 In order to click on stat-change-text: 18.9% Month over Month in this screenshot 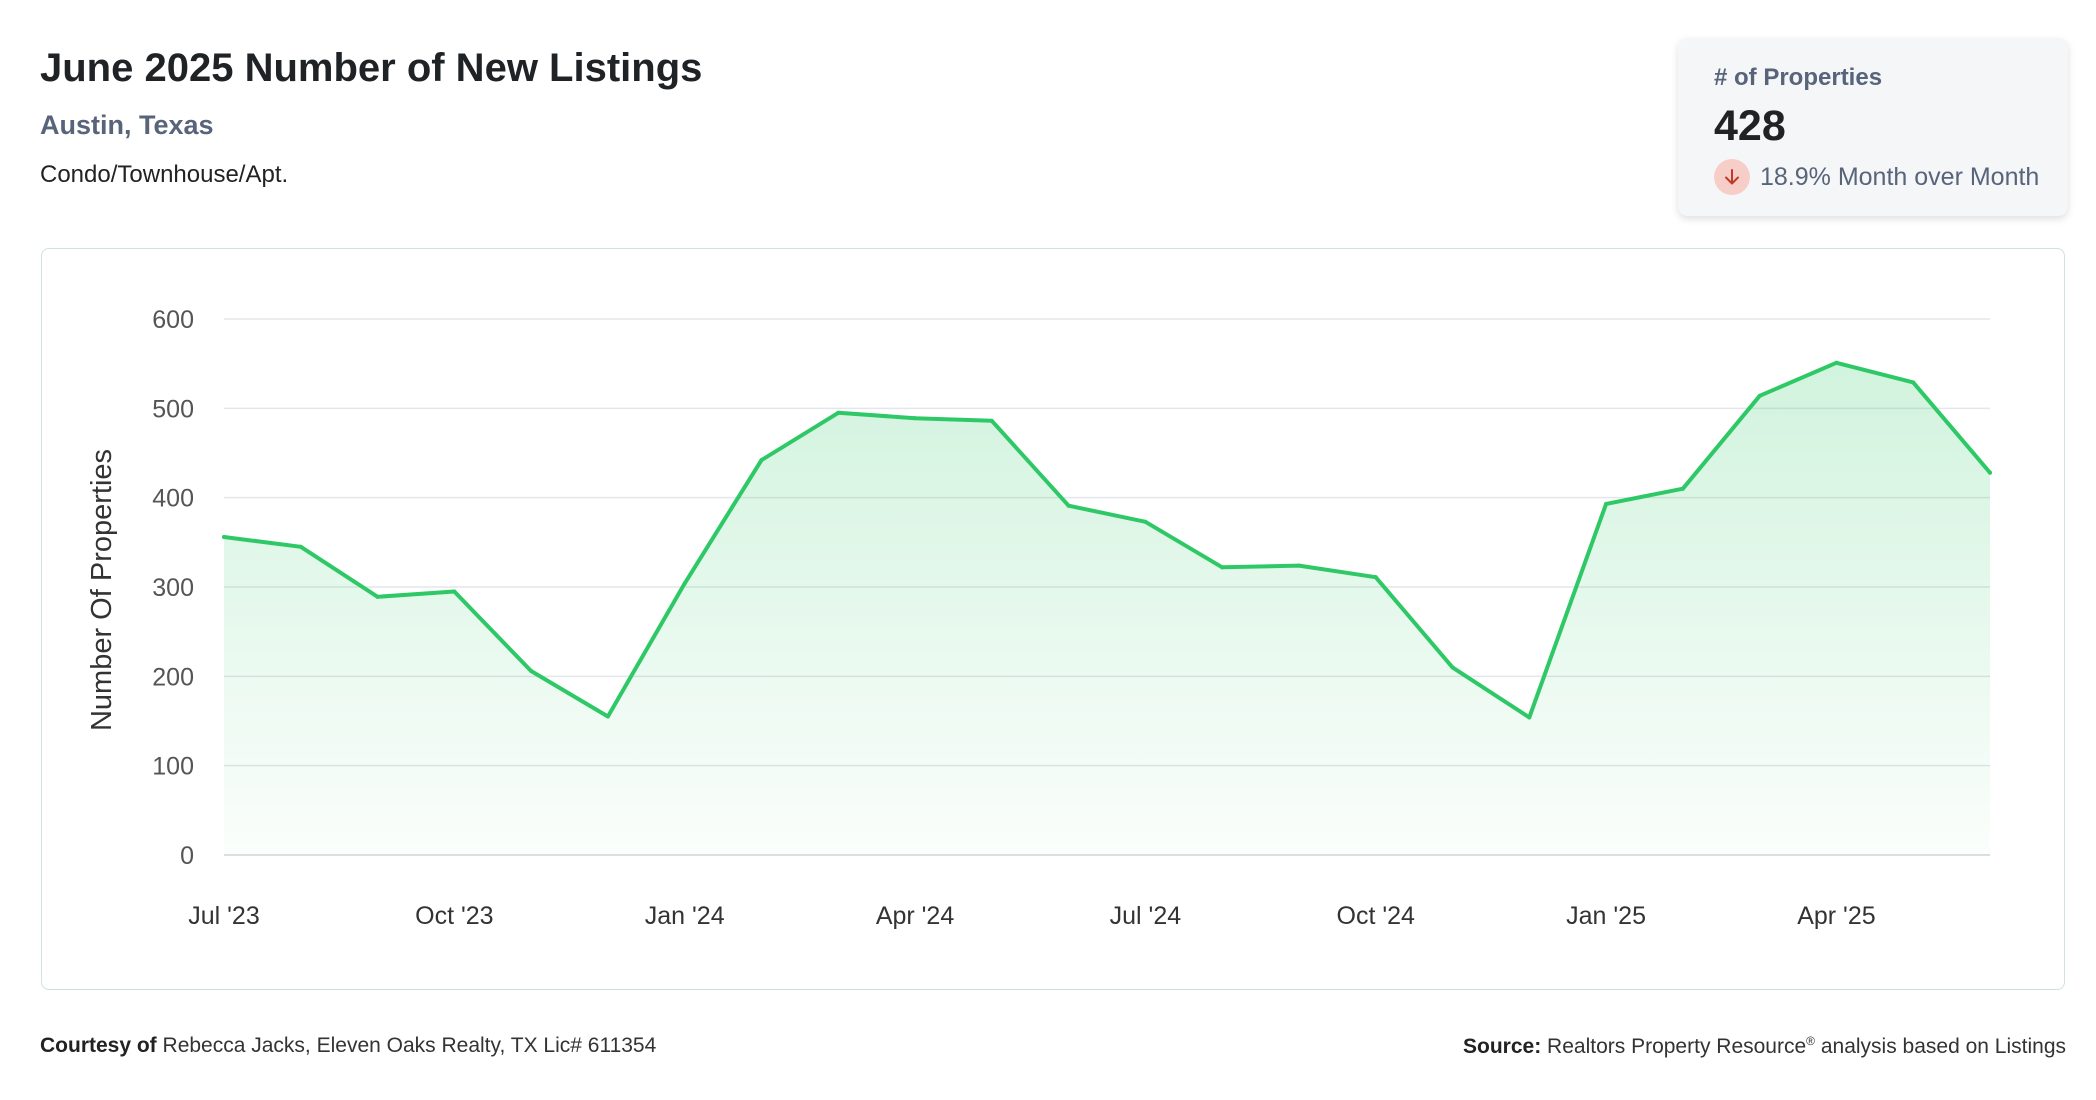, I will do `click(1900, 176)`.